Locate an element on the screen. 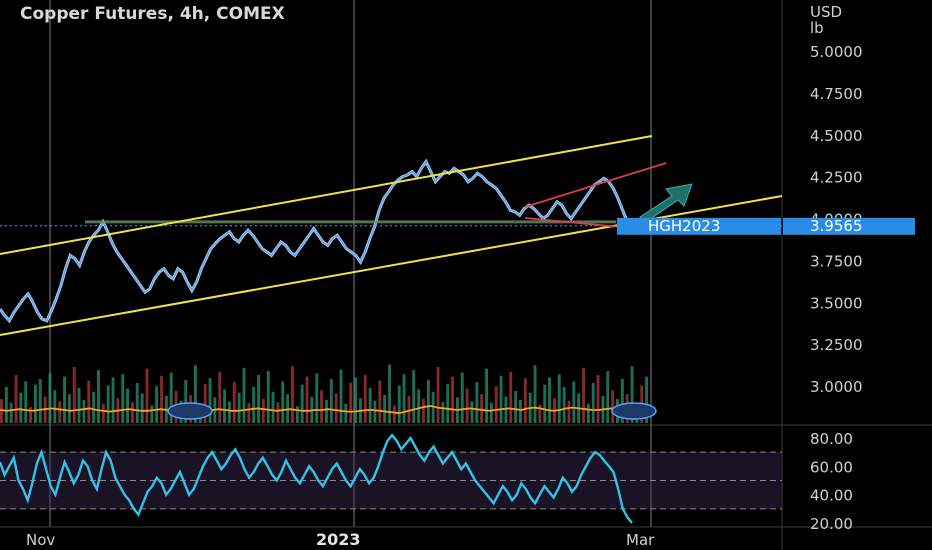  chart-title: Copper Futures, 4h, COMEX is located at coordinates (152, 14).